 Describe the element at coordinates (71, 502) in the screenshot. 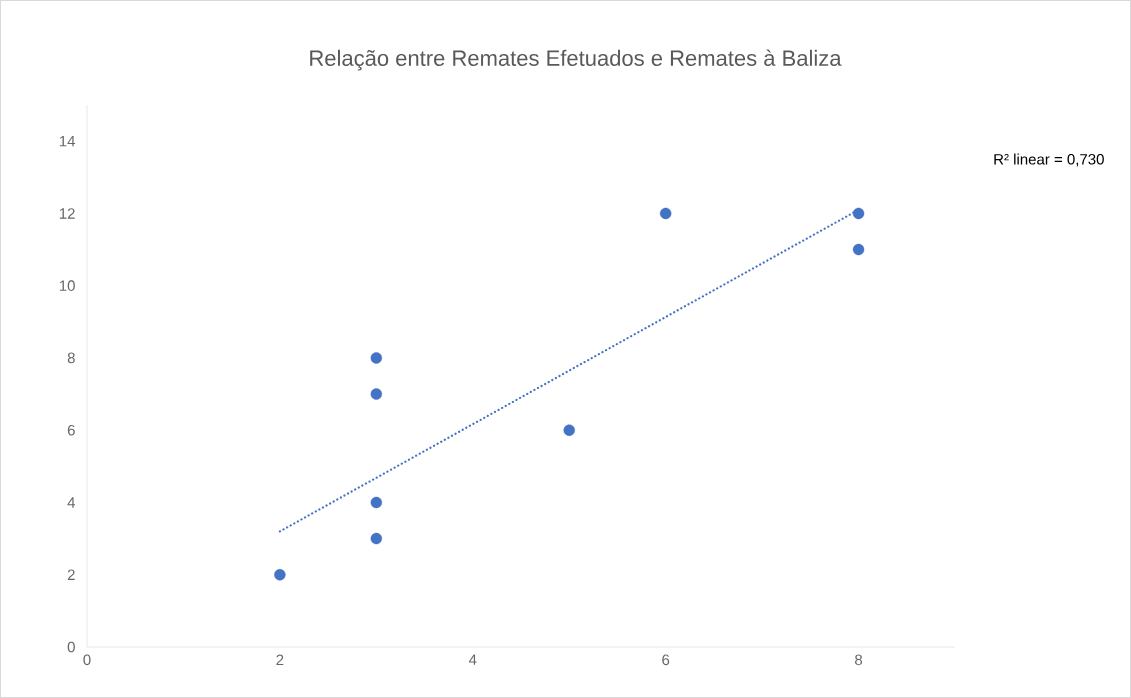

I see `y-tick-label: 4` at that location.